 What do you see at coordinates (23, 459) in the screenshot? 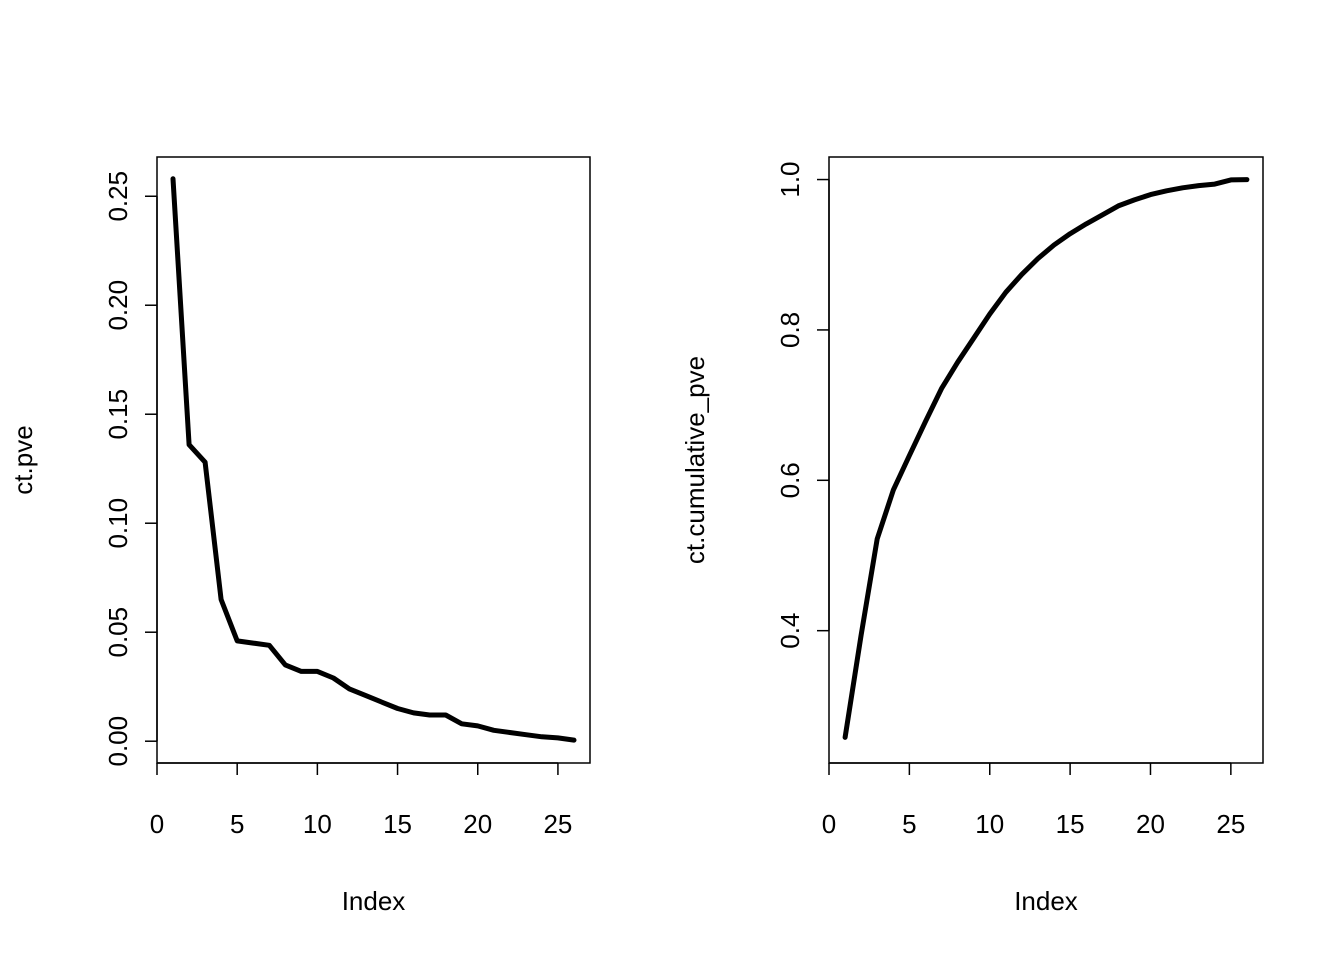
I see `y-axis-title: ct.pve` at bounding box center [23, 459].